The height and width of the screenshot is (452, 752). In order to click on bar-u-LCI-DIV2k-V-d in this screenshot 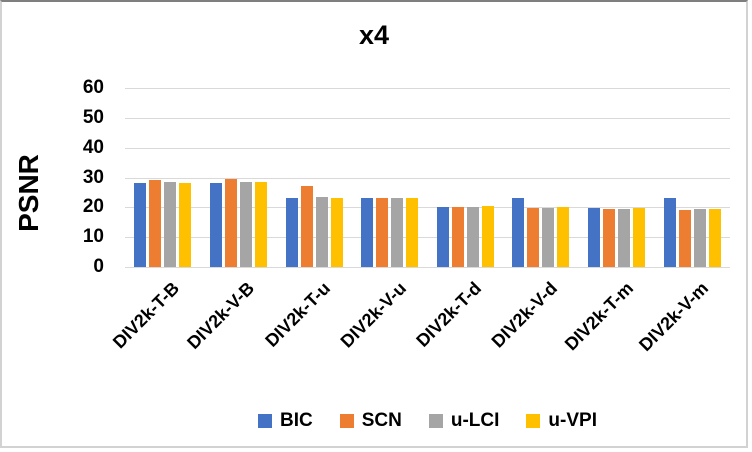, I will do `click(548, 237)`.